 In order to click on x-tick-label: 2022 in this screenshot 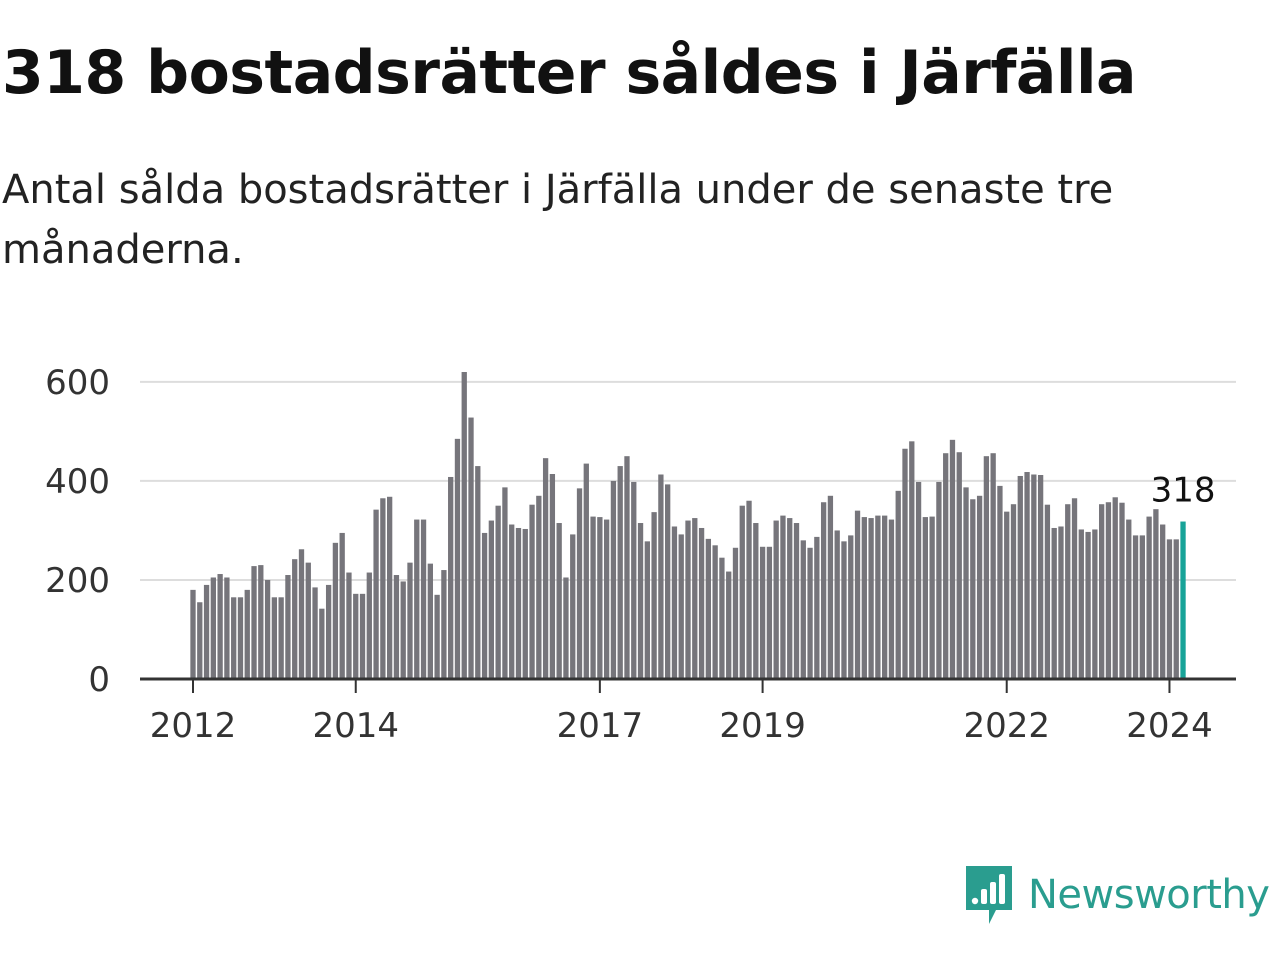, I will do `click(1006, 726)`.